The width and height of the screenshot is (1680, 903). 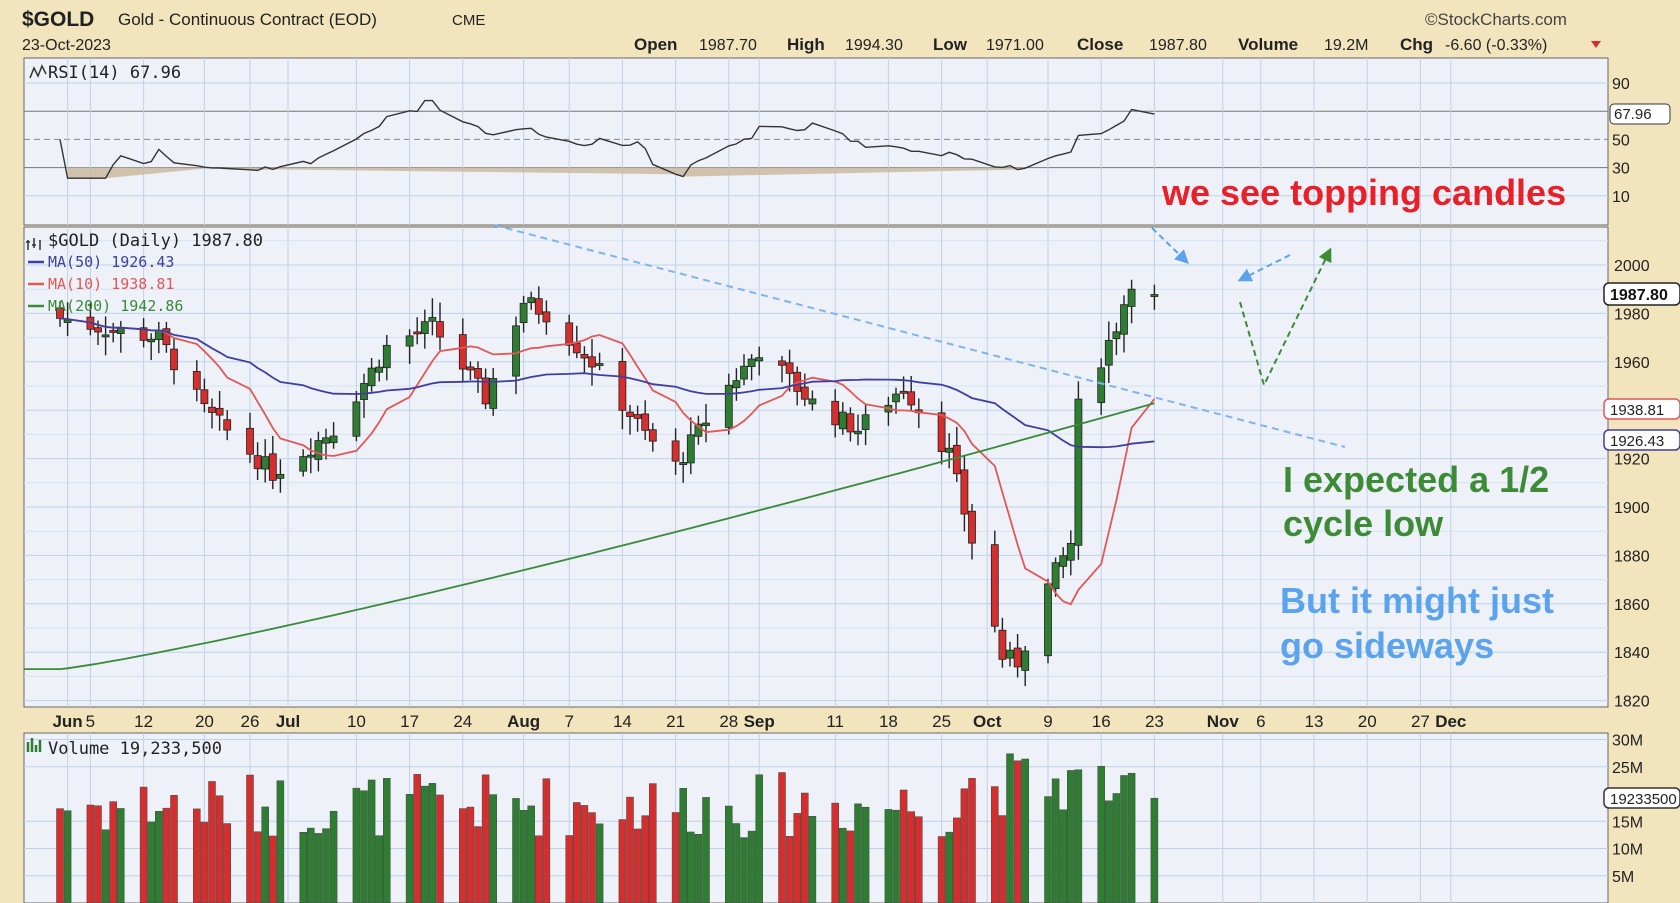 I want to click on open-value: 1987.70, so click(x=728, y=45).